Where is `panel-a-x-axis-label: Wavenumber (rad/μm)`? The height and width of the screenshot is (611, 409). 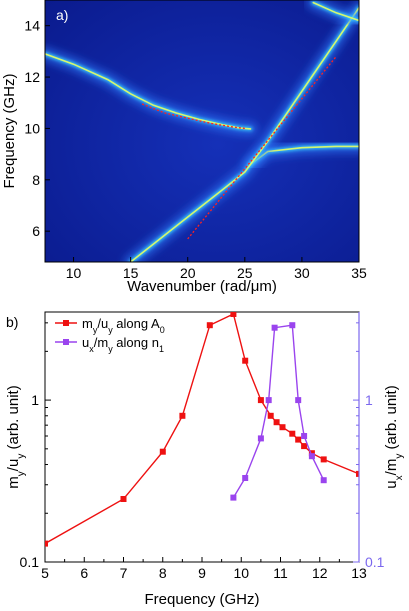 panel-a-x-axis-label: Wavenumber (rad/μm) is located at coordinates (202, 286).